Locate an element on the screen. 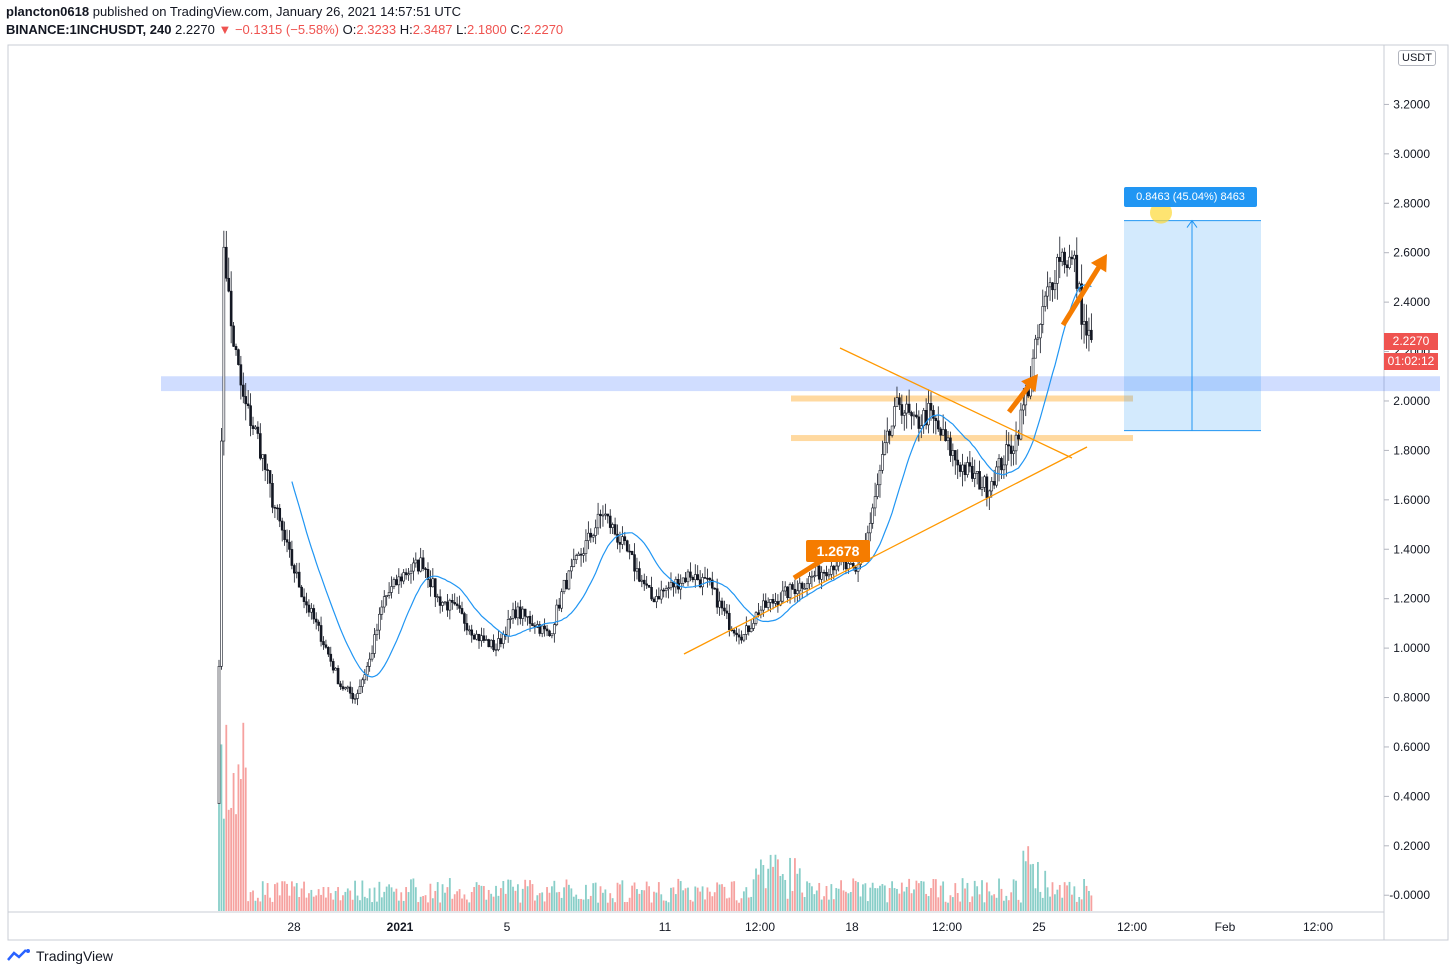  time-axis-ticks: 28 2021 5 11 12:00 18 12:00 25 12:00 Feb 12:00 is located at coordinates (810, 927).